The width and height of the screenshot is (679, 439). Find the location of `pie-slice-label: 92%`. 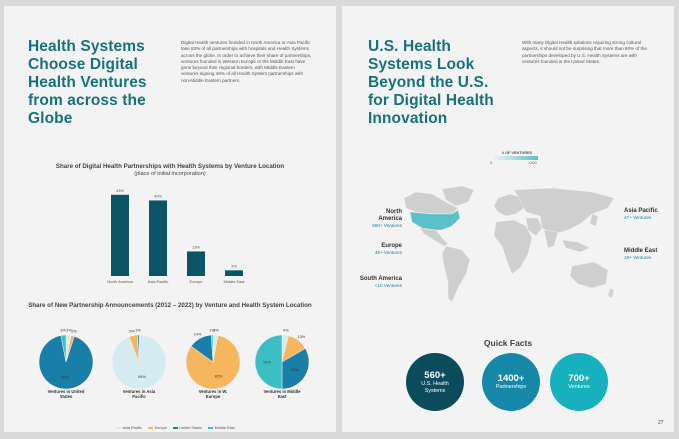

pie-slice-label: 92% is located at coordinates (65, 377).